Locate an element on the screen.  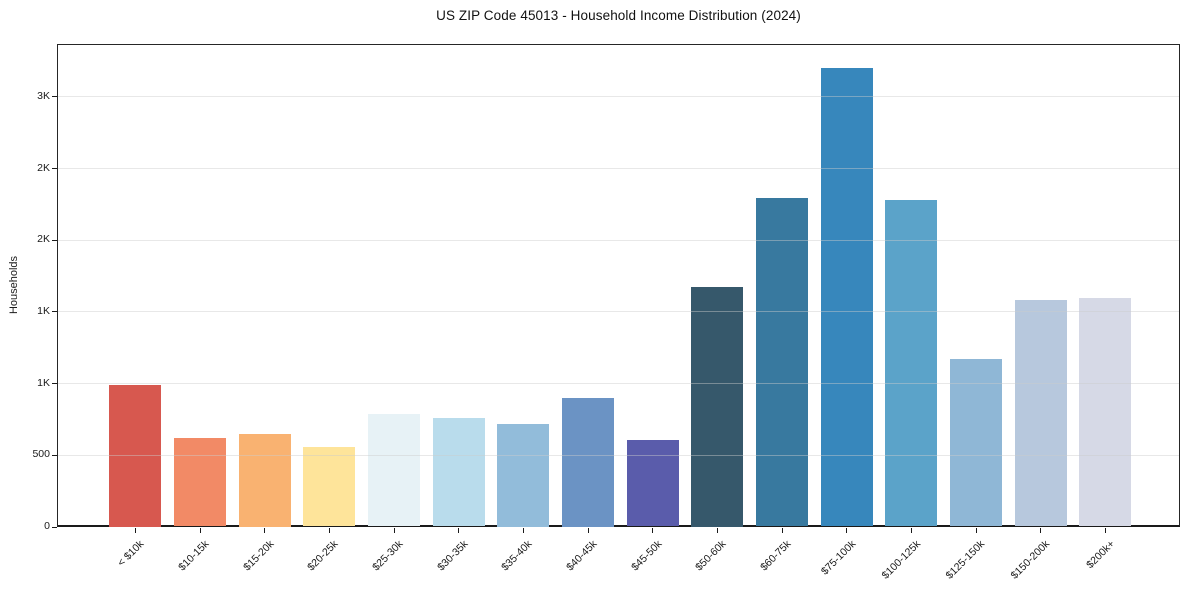
x-tick-label: $30-35k is located at coordinates (452, 556).